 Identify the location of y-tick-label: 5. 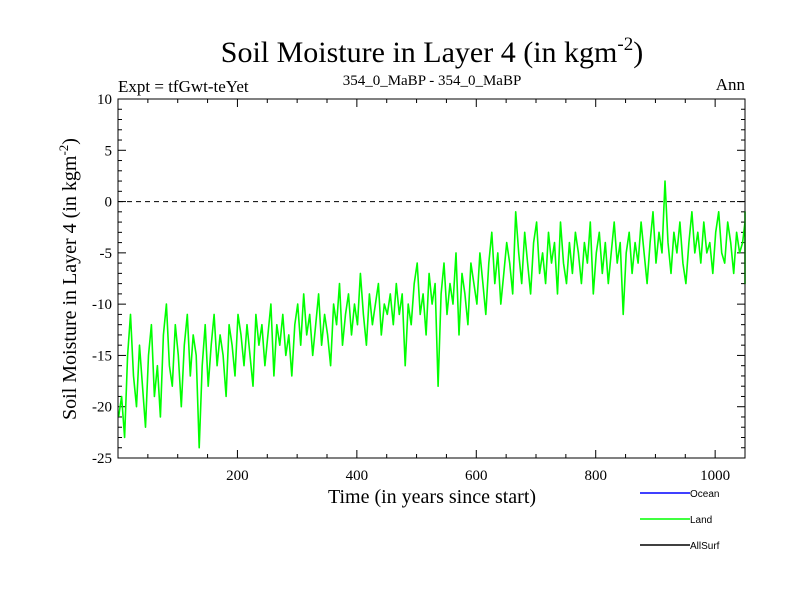
(109, 151).